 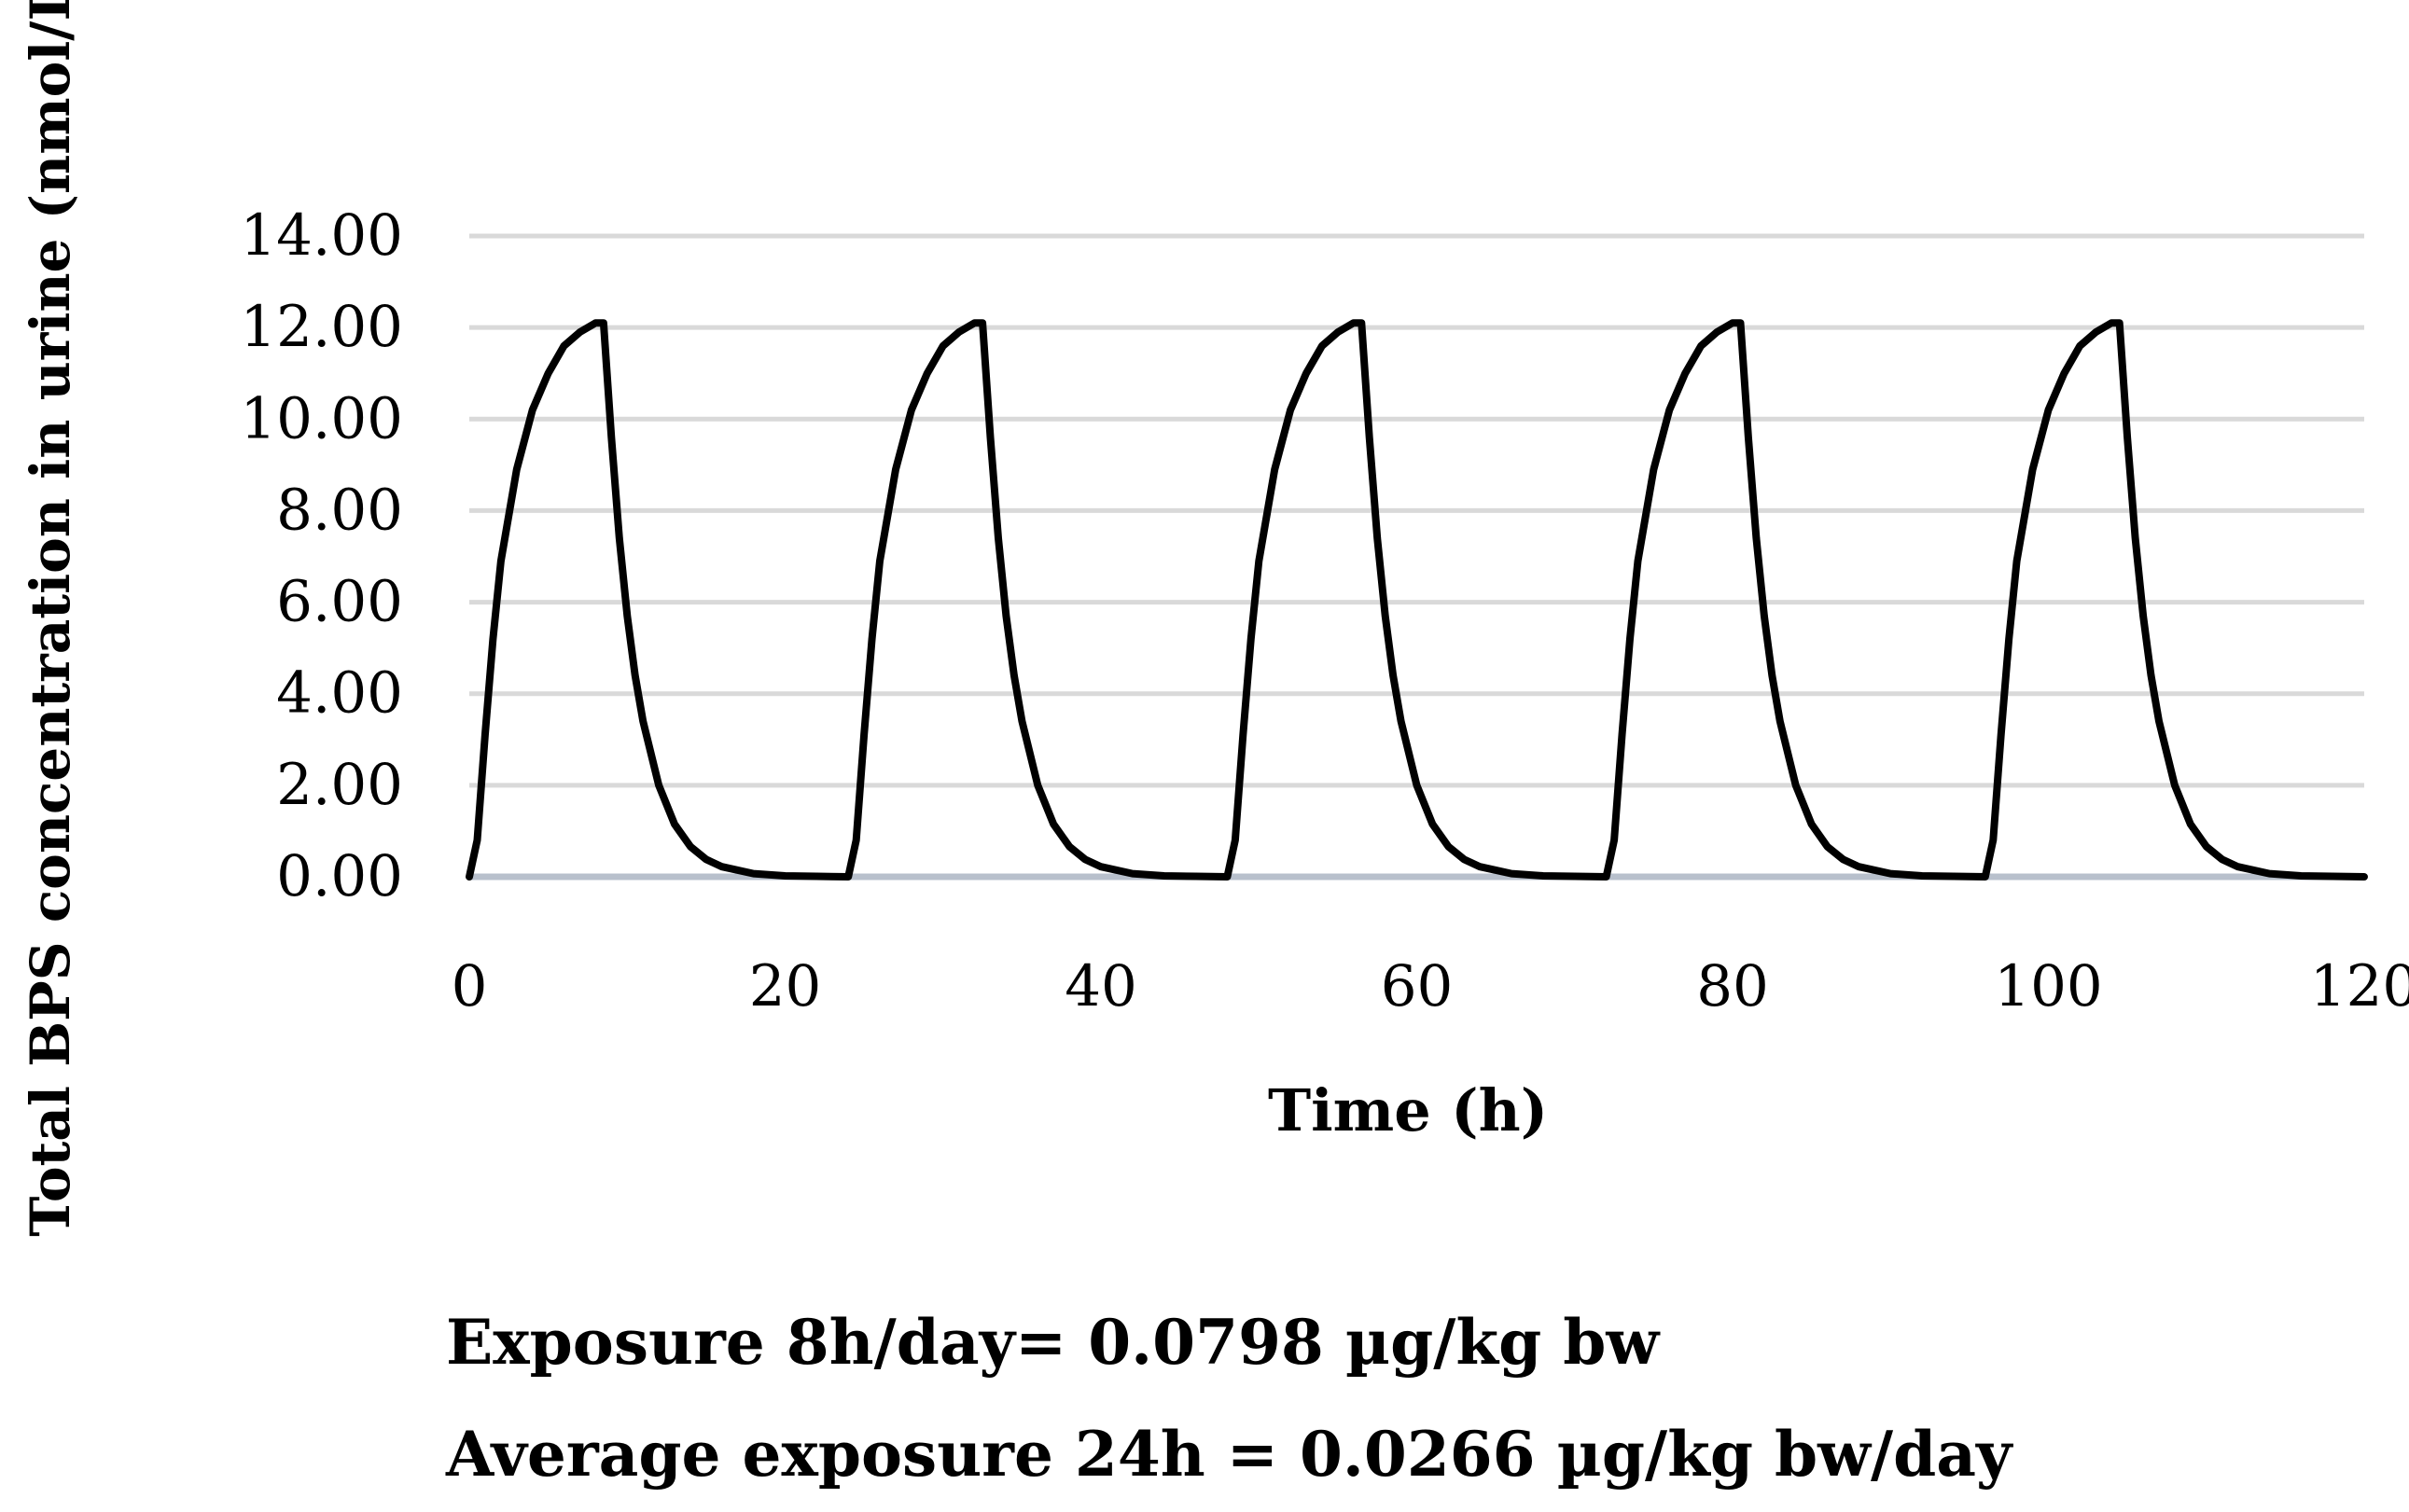 I want to click on y-tick-label: 4.00, so click(x=339, y=693).